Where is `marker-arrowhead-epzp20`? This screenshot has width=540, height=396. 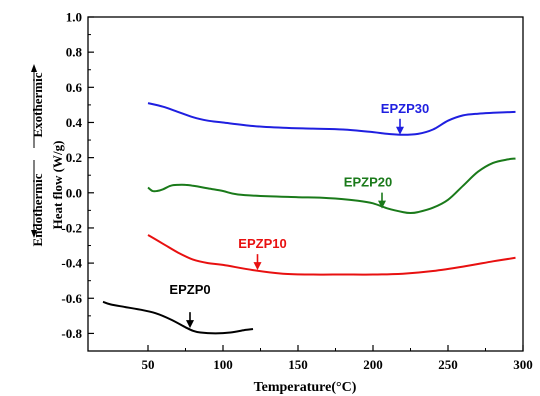
marker-arrowhead-epzp20 is located at coordinates (382, 204).